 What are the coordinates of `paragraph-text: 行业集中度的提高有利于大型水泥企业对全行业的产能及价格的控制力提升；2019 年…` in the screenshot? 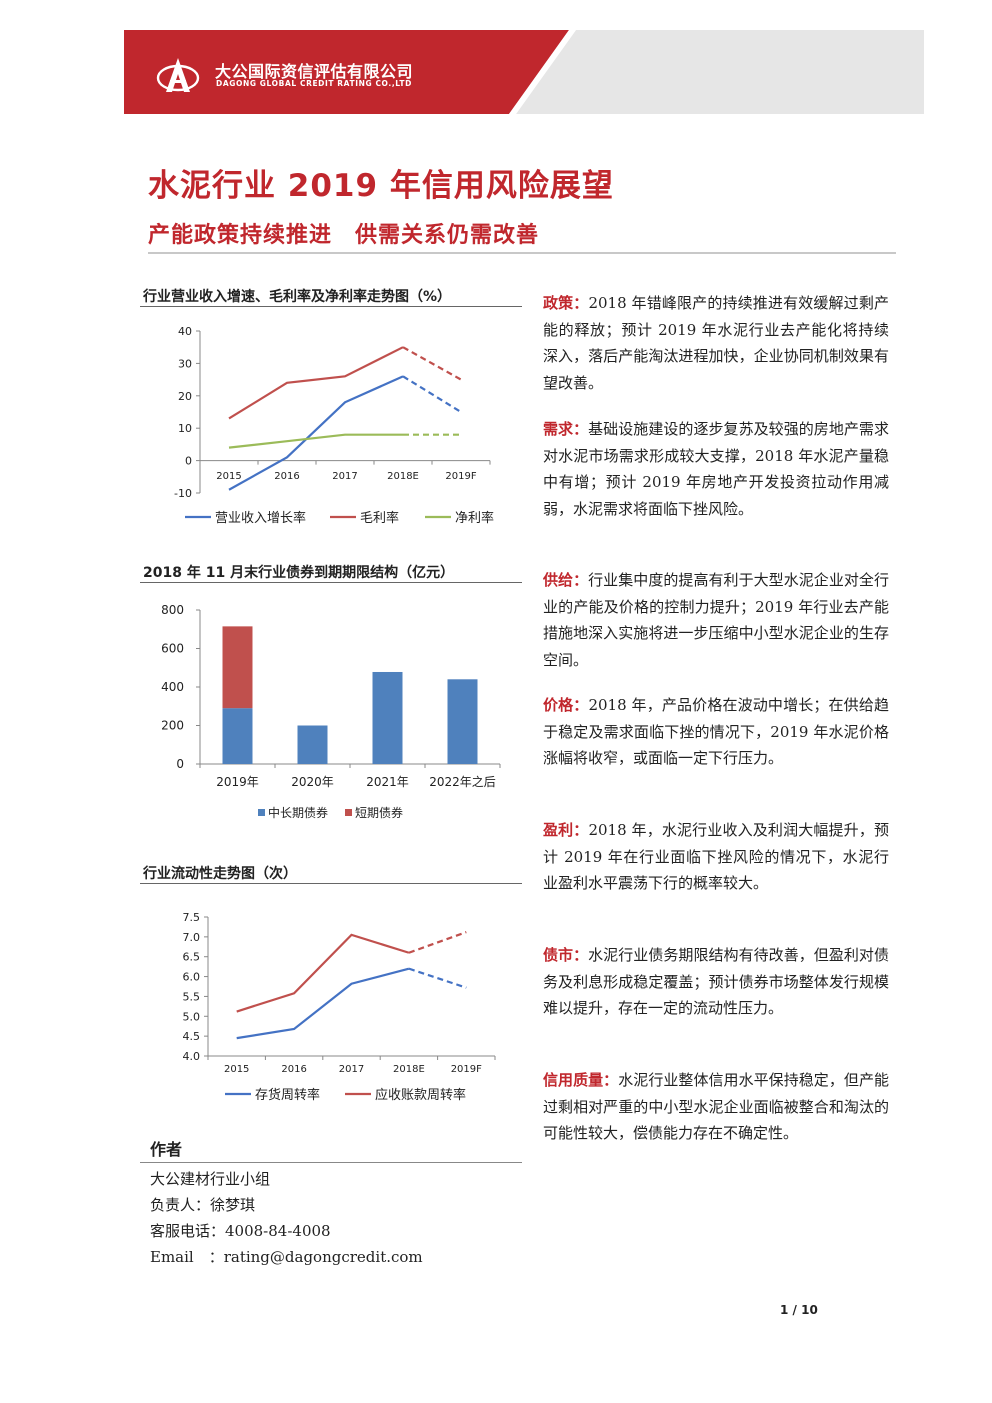 It's located at (716, 620).